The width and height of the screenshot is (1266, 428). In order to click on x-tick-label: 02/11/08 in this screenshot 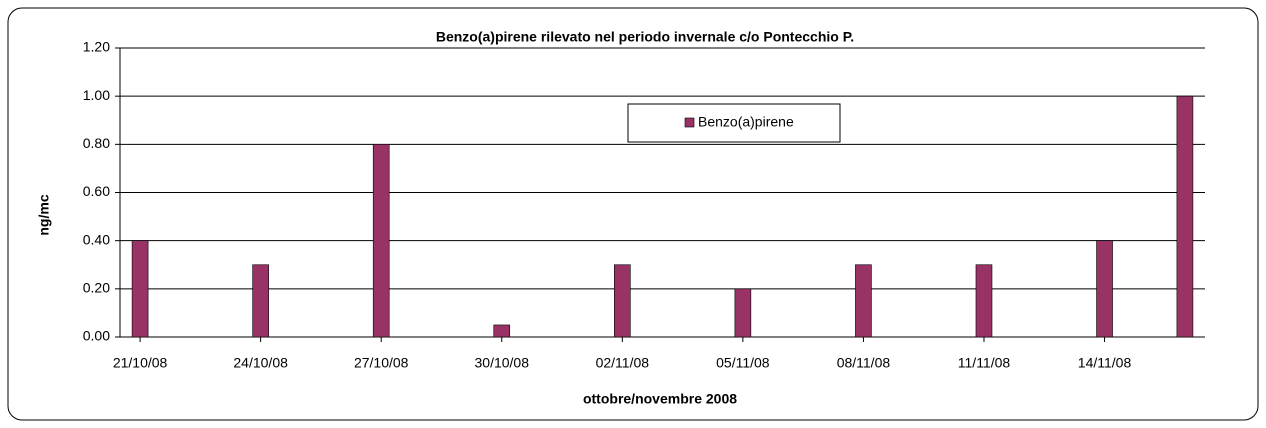, I will do `click(623, 363)`.